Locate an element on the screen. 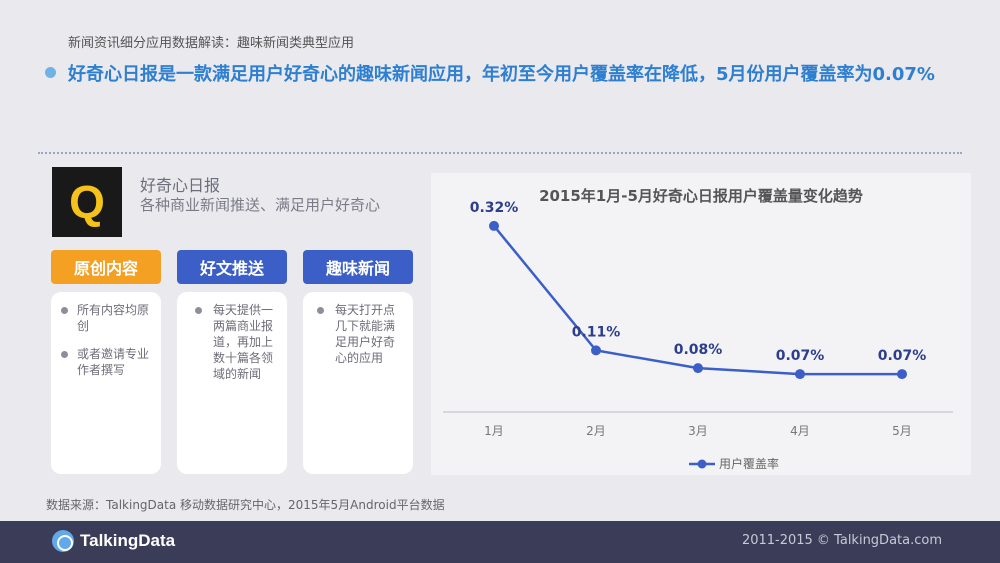  feature-tag-push: 好文推送 is located at coordinates (232, 267).